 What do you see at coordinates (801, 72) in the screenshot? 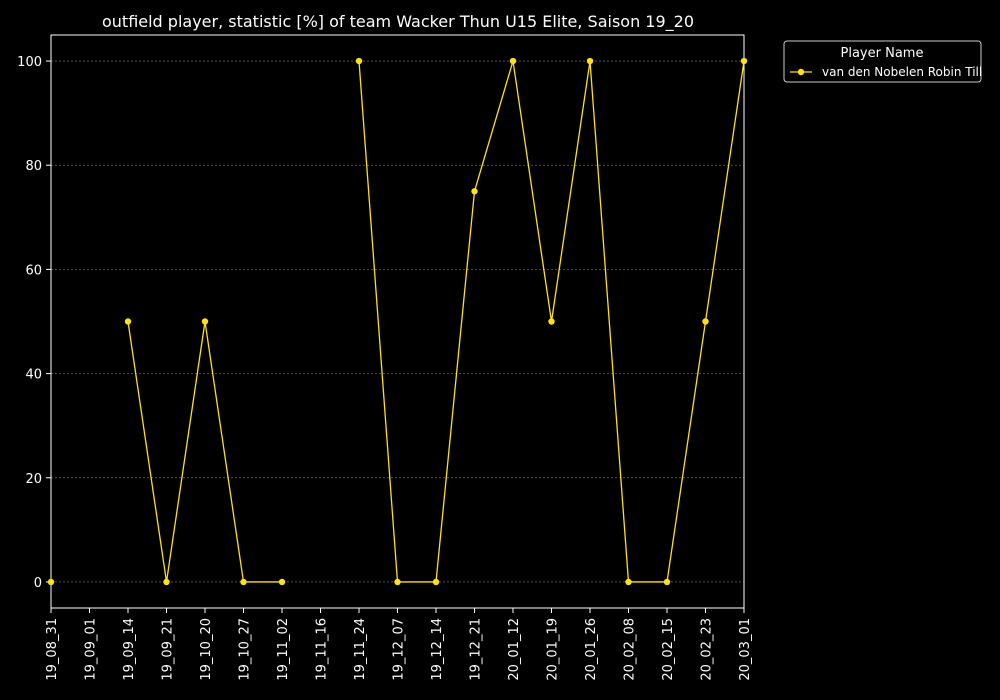
I see `legend-marker-swatch` at bounding box center [801, 72].